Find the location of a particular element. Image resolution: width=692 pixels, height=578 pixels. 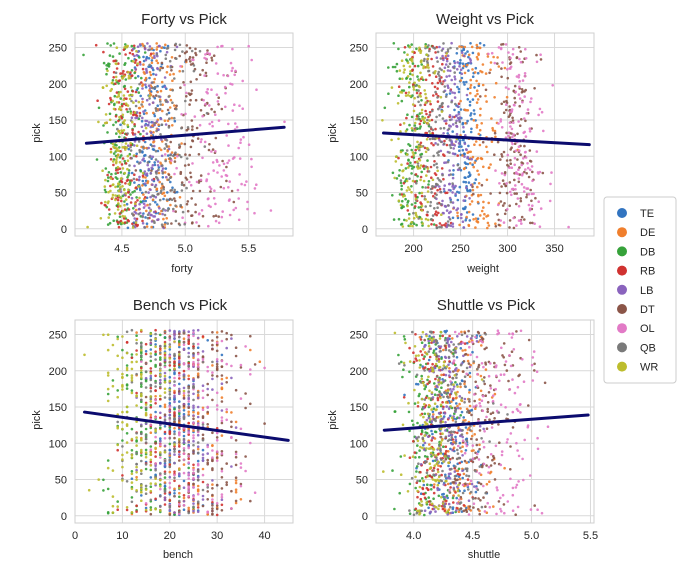

x-tick-label: 4.0 is located at coordinates (413, 536).